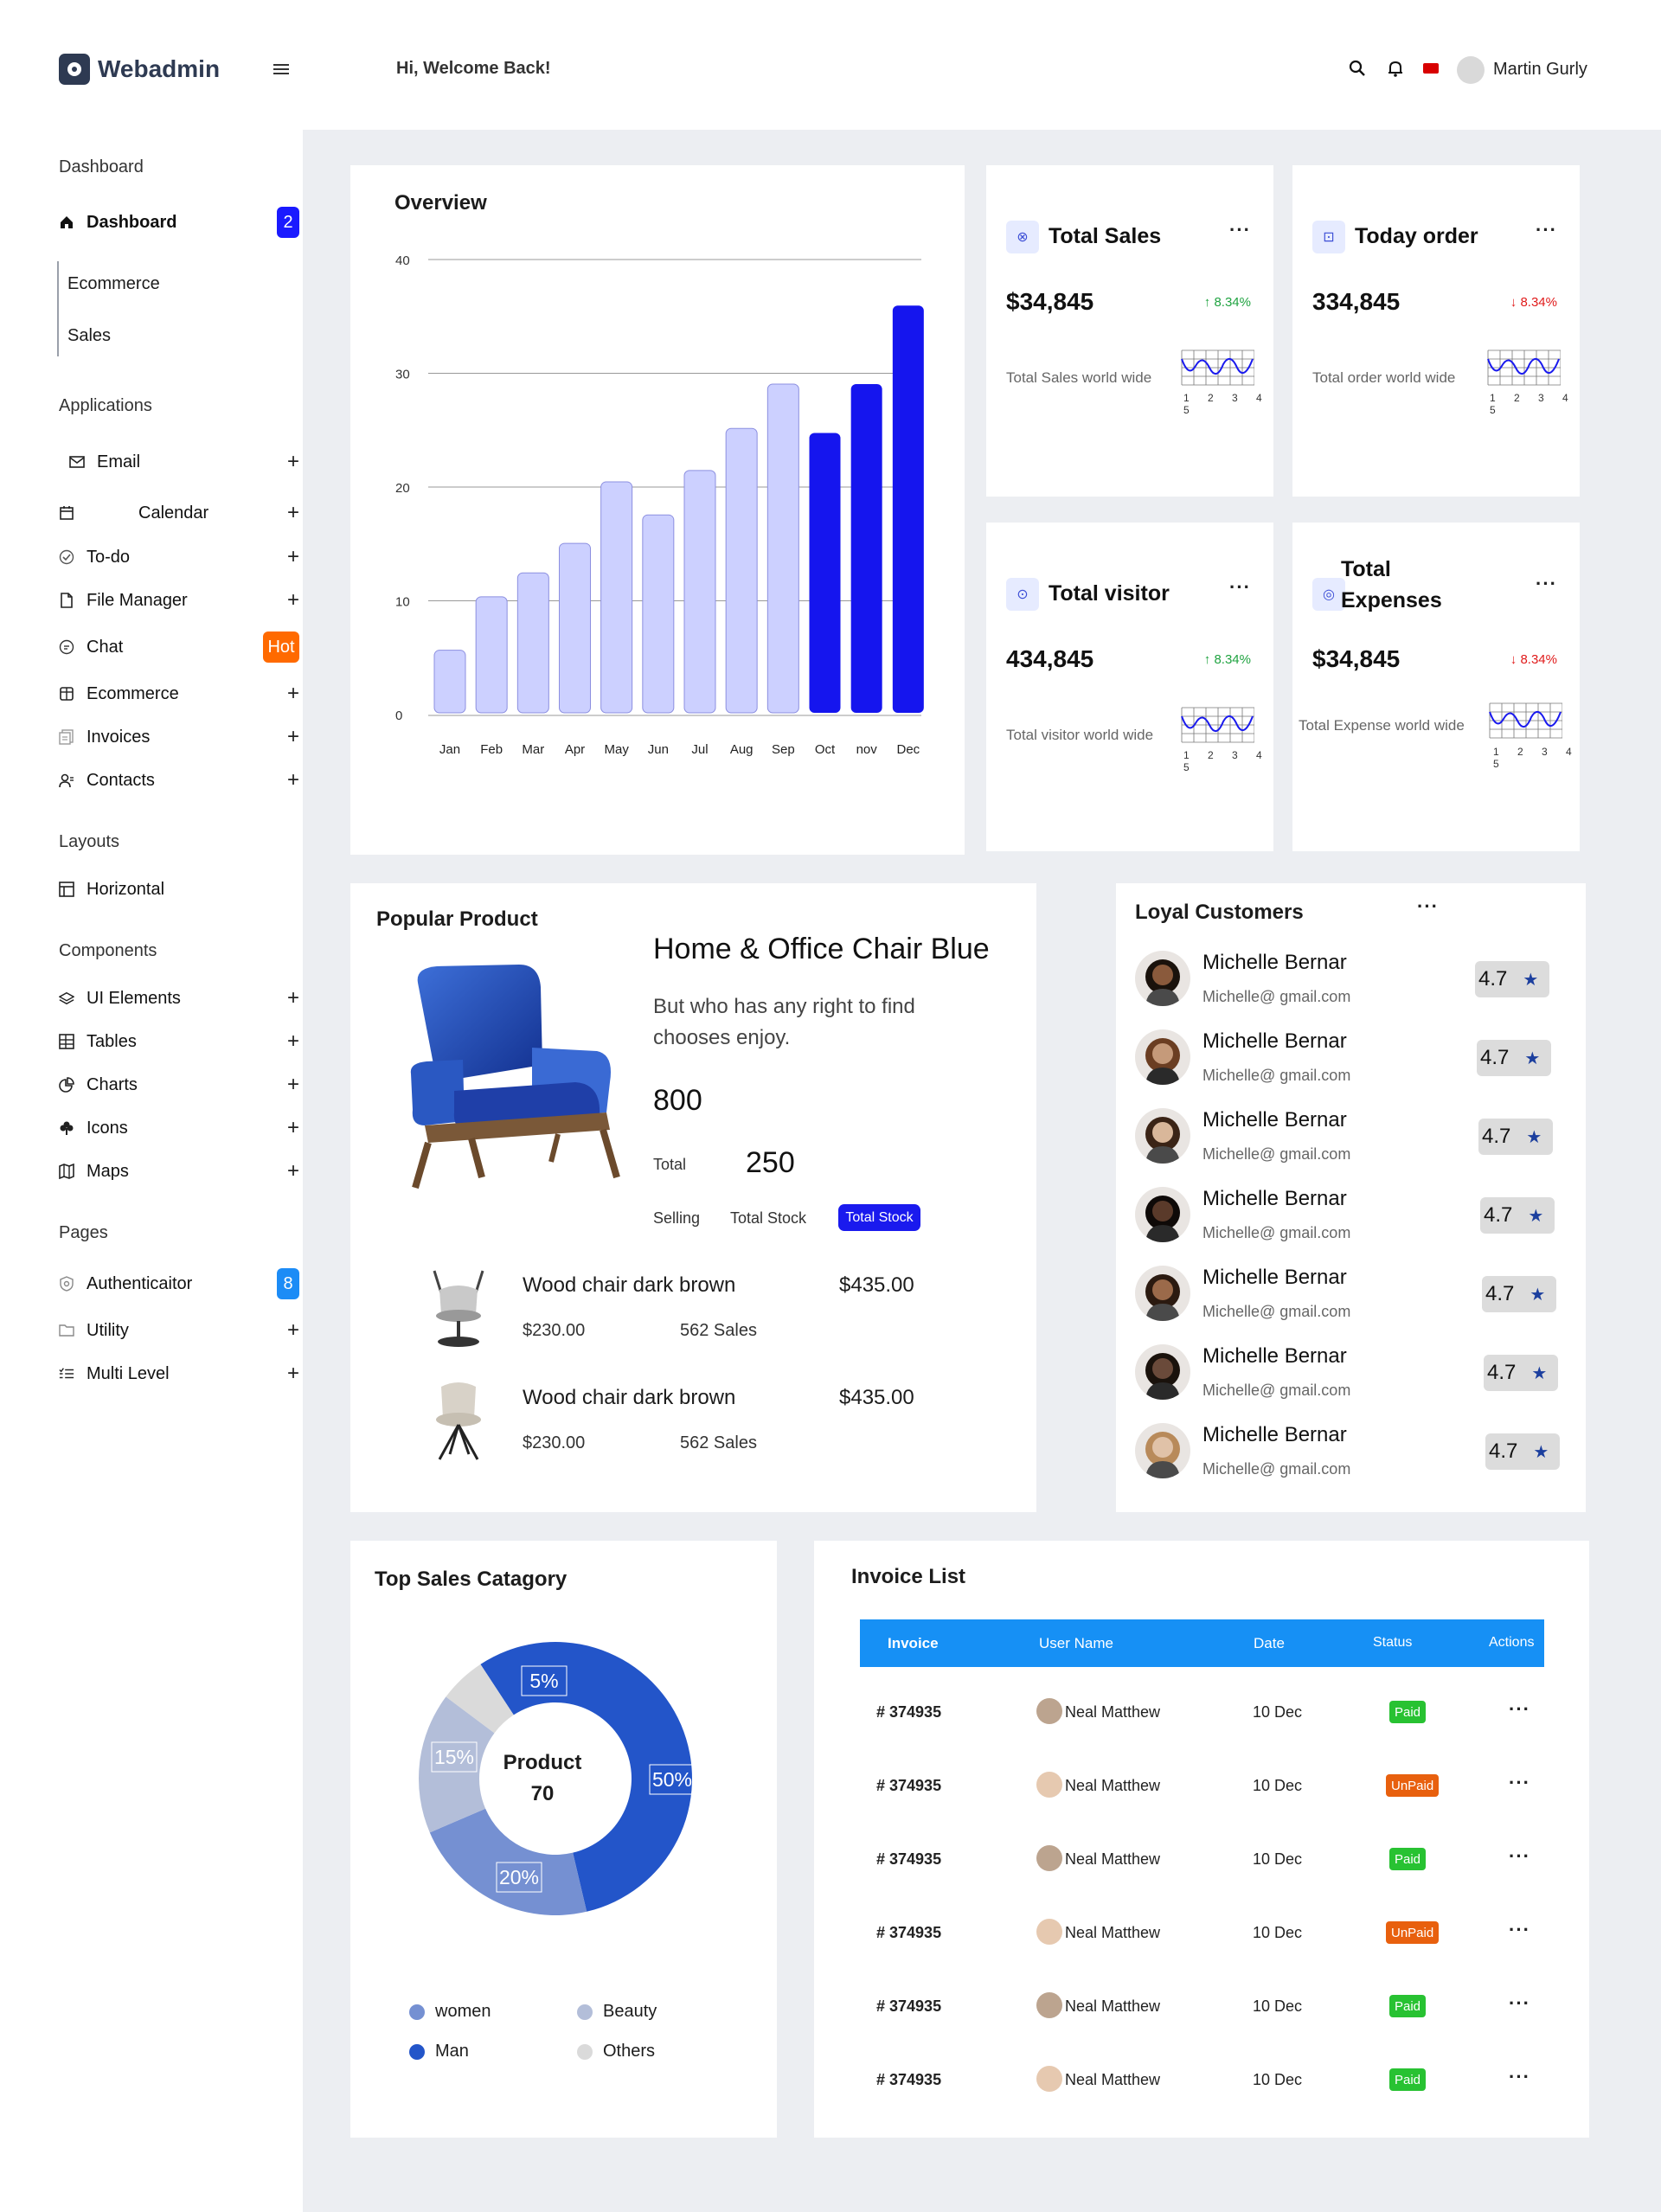  What do you see at coordinates (90, 335) in the screenshot?
I see `sidebar-sub-sales: Sales` at bounding box center [90, 335].